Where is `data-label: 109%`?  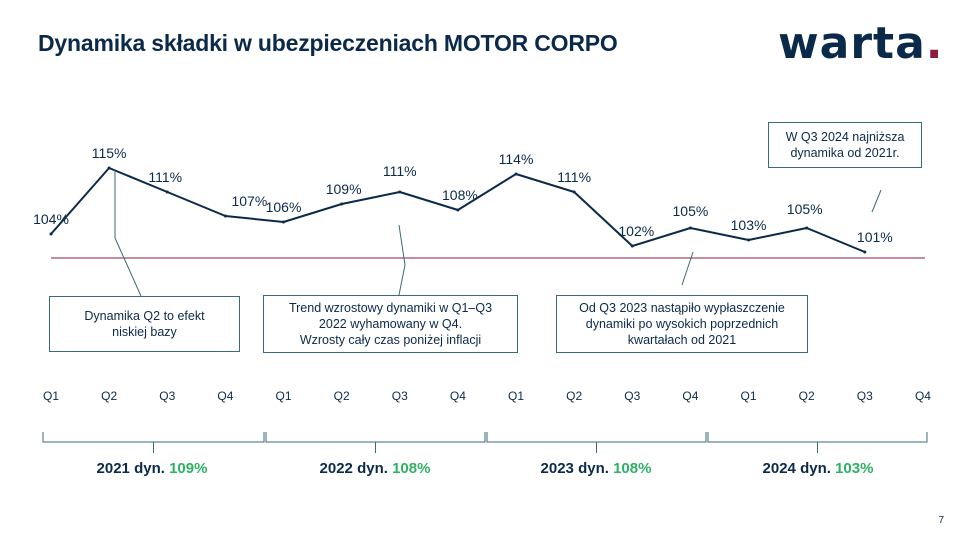
data-label: 109% is located at coordinates (344, 189).